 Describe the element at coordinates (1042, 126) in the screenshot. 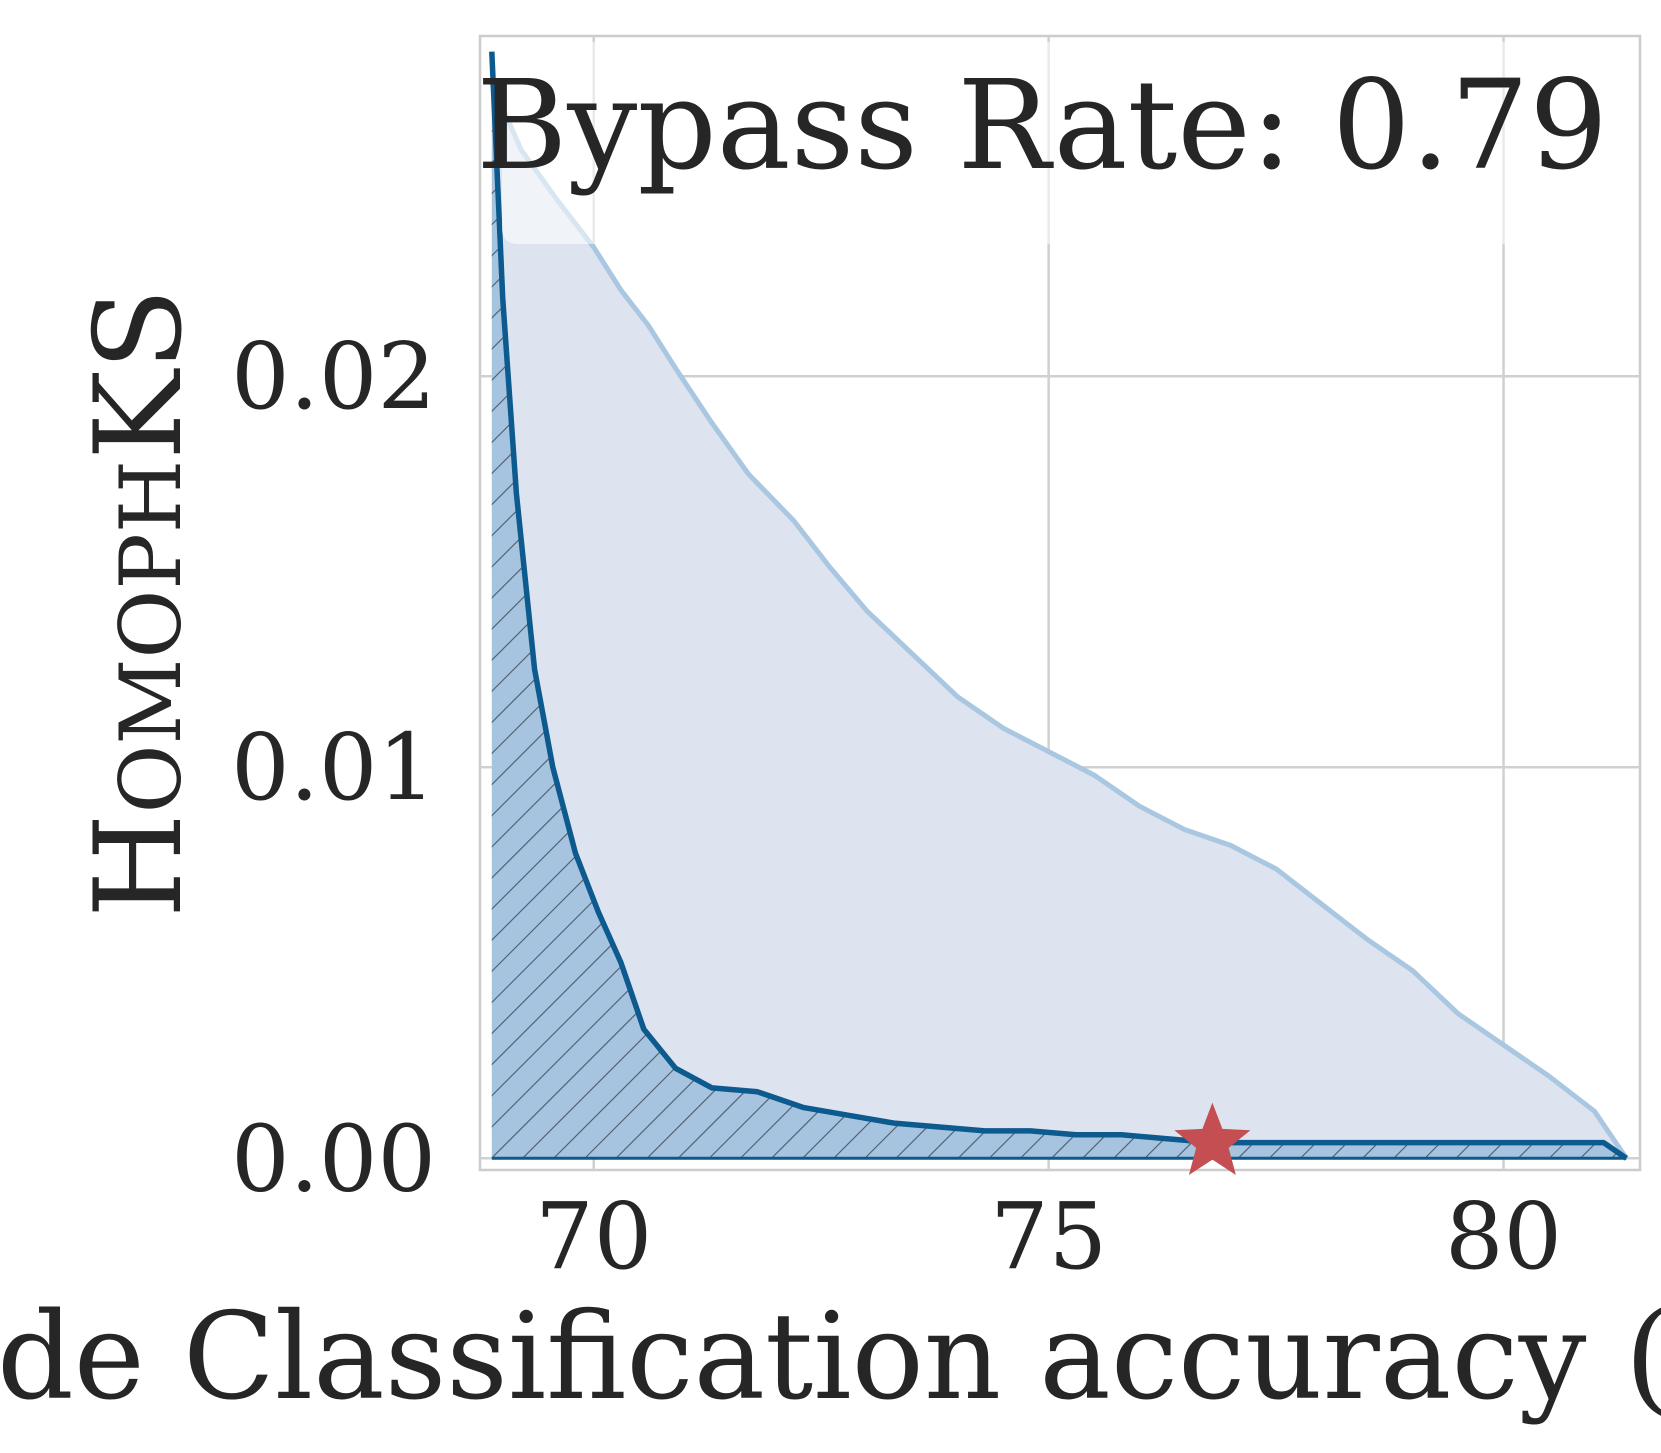

I see `bypass-rate-annotation: Bypass Rate: 0.79` at that location.